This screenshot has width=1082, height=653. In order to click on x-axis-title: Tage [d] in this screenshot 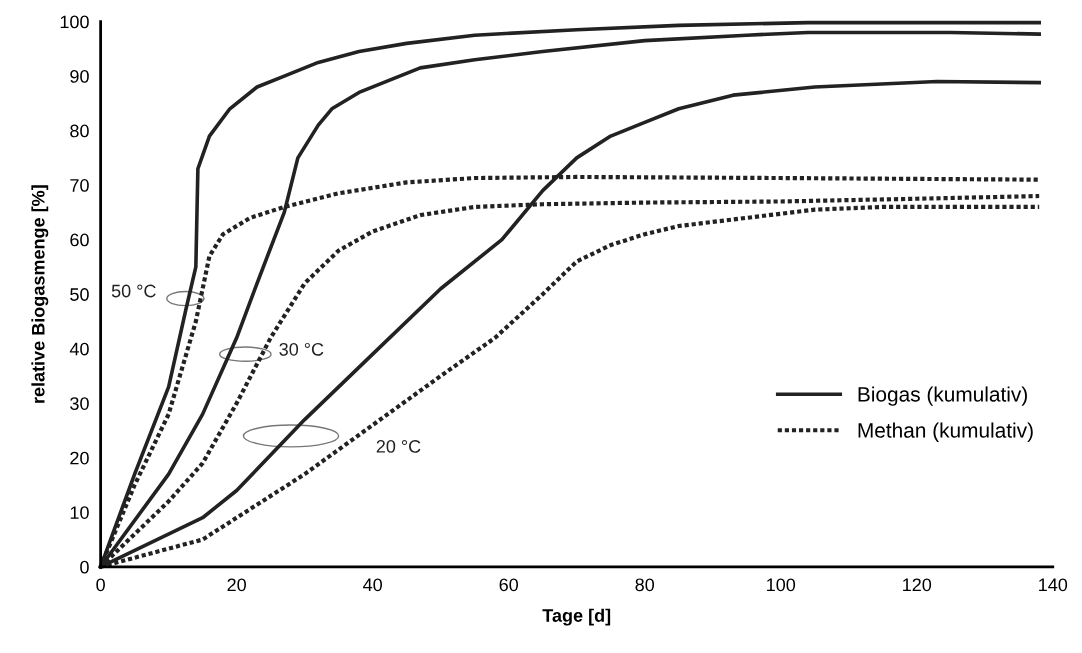, I will do `click(576, 617)`.